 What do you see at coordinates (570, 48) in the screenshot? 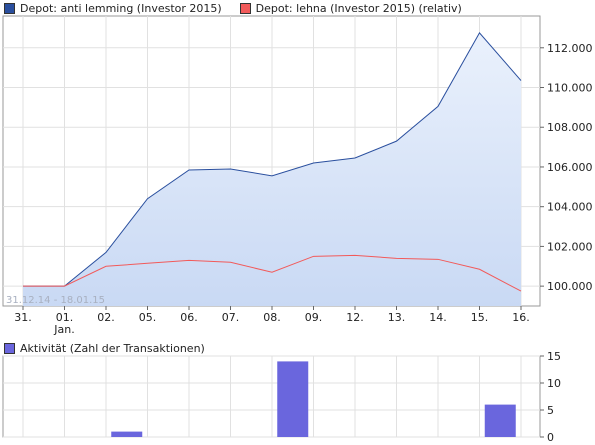
I see `main-y-tick-label: 112.000` at bounding box center [570, 48].